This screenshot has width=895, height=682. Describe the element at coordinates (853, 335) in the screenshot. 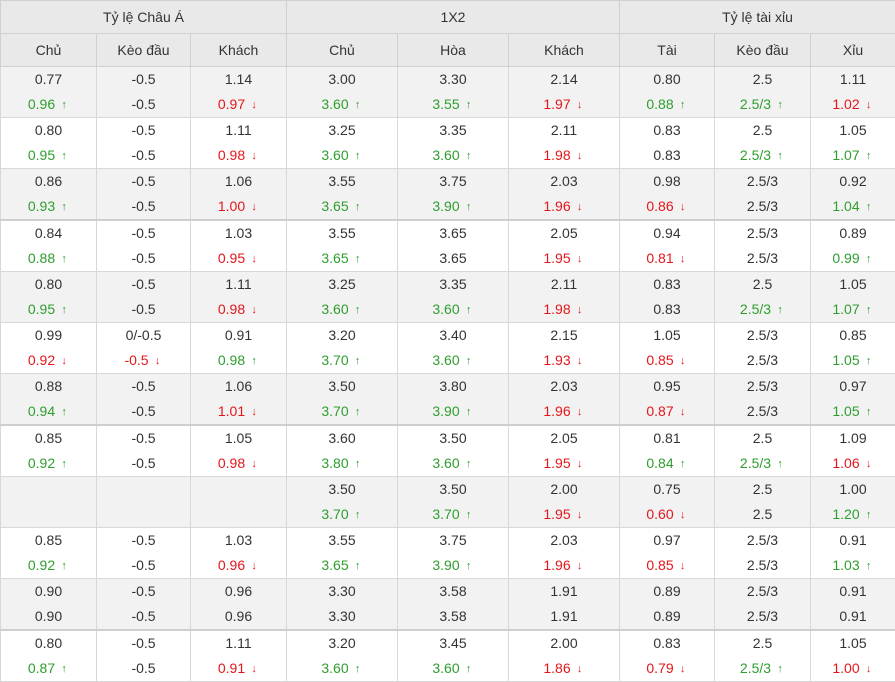

I see `opening-odds: 0.85` at that location.